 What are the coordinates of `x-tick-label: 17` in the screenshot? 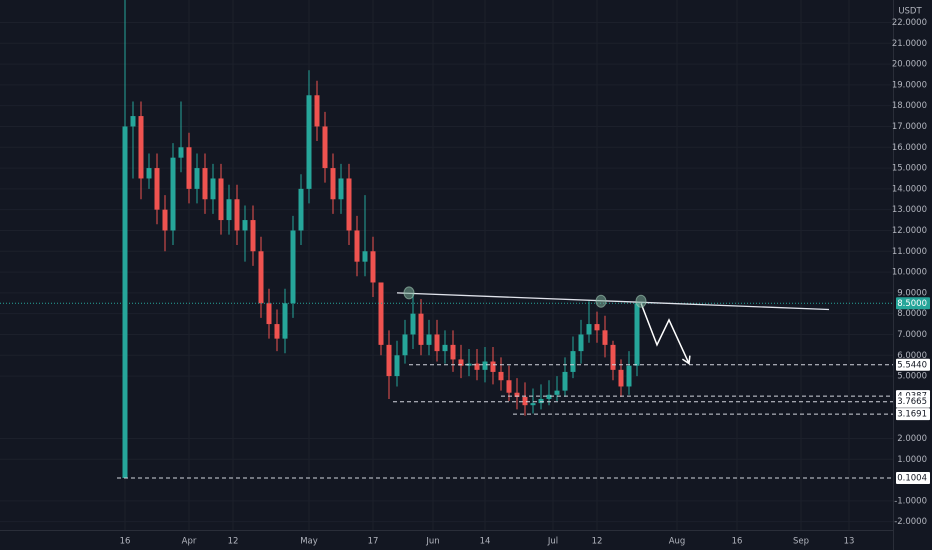 It's located at (373, 542).